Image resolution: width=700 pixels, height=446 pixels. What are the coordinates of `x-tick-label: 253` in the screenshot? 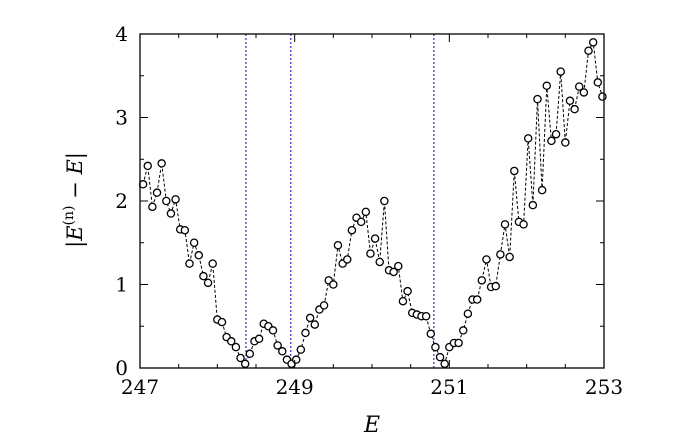 It's located at (604, 387).